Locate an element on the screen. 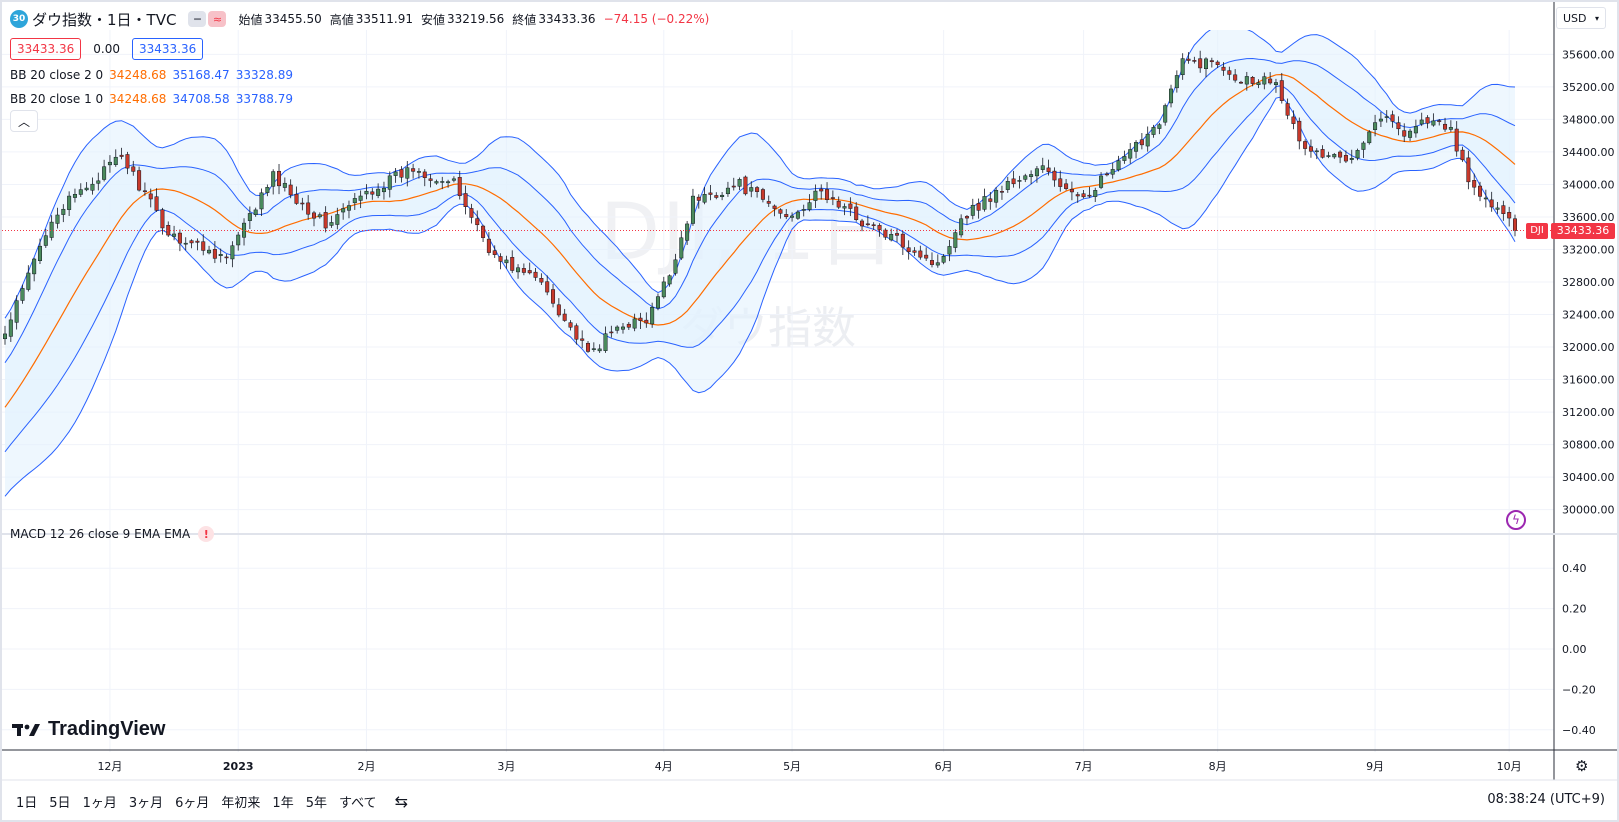 Image resolution: width=1619 pixels, height=822 pixels. range-all-button: すべて is located at coordinates (357, 803).